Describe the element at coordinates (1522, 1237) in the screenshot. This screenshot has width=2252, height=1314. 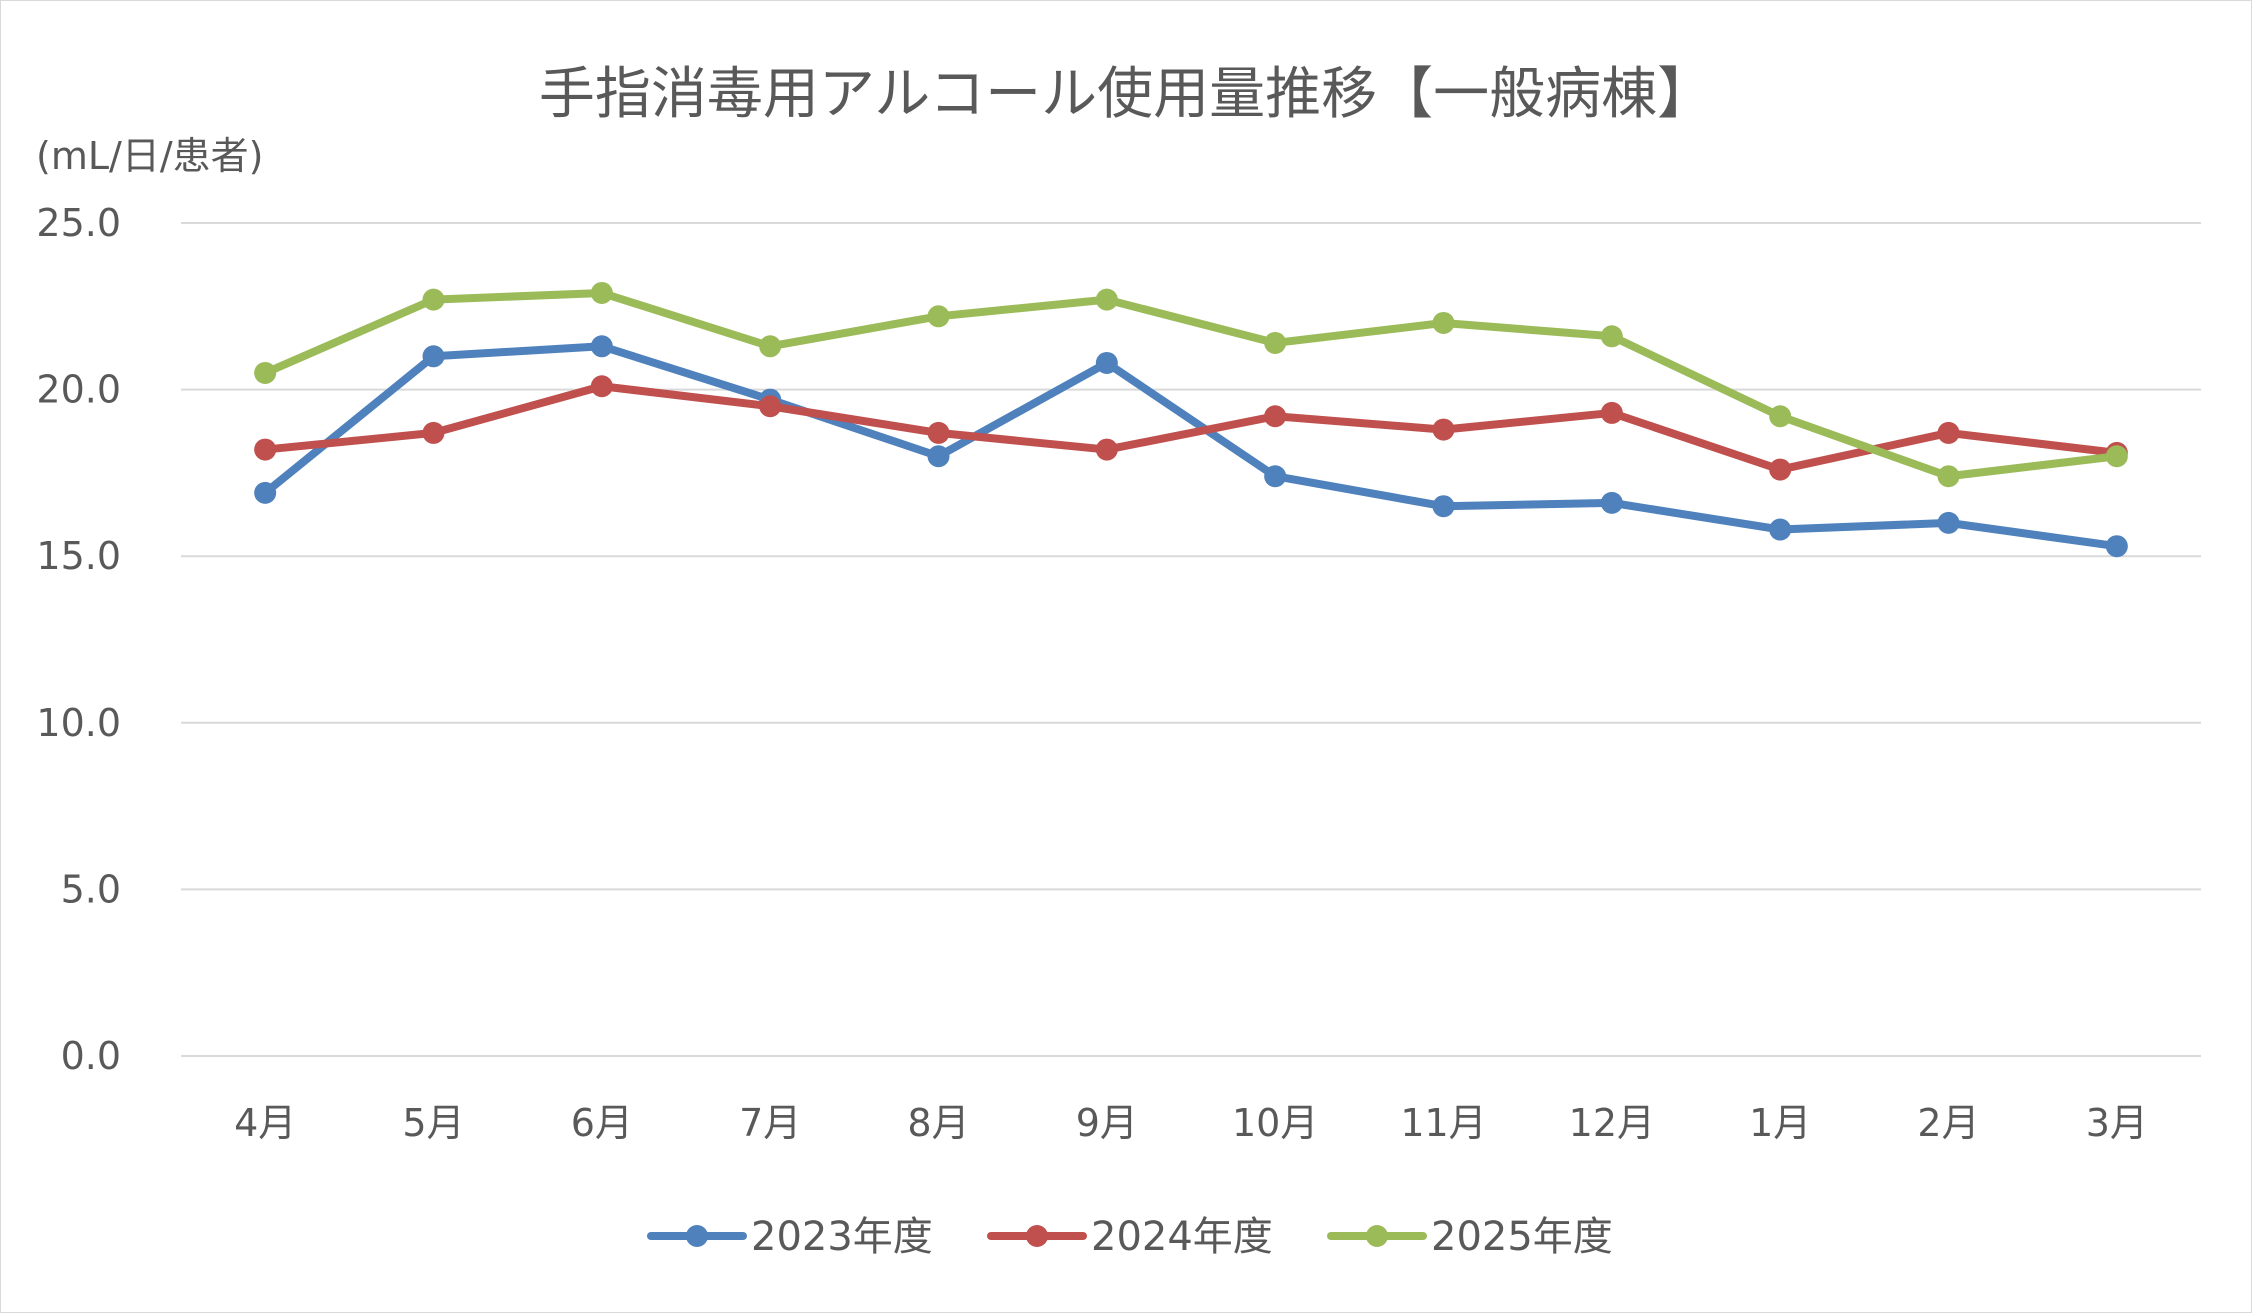
I see `legend-label: 2025年度` at that location.